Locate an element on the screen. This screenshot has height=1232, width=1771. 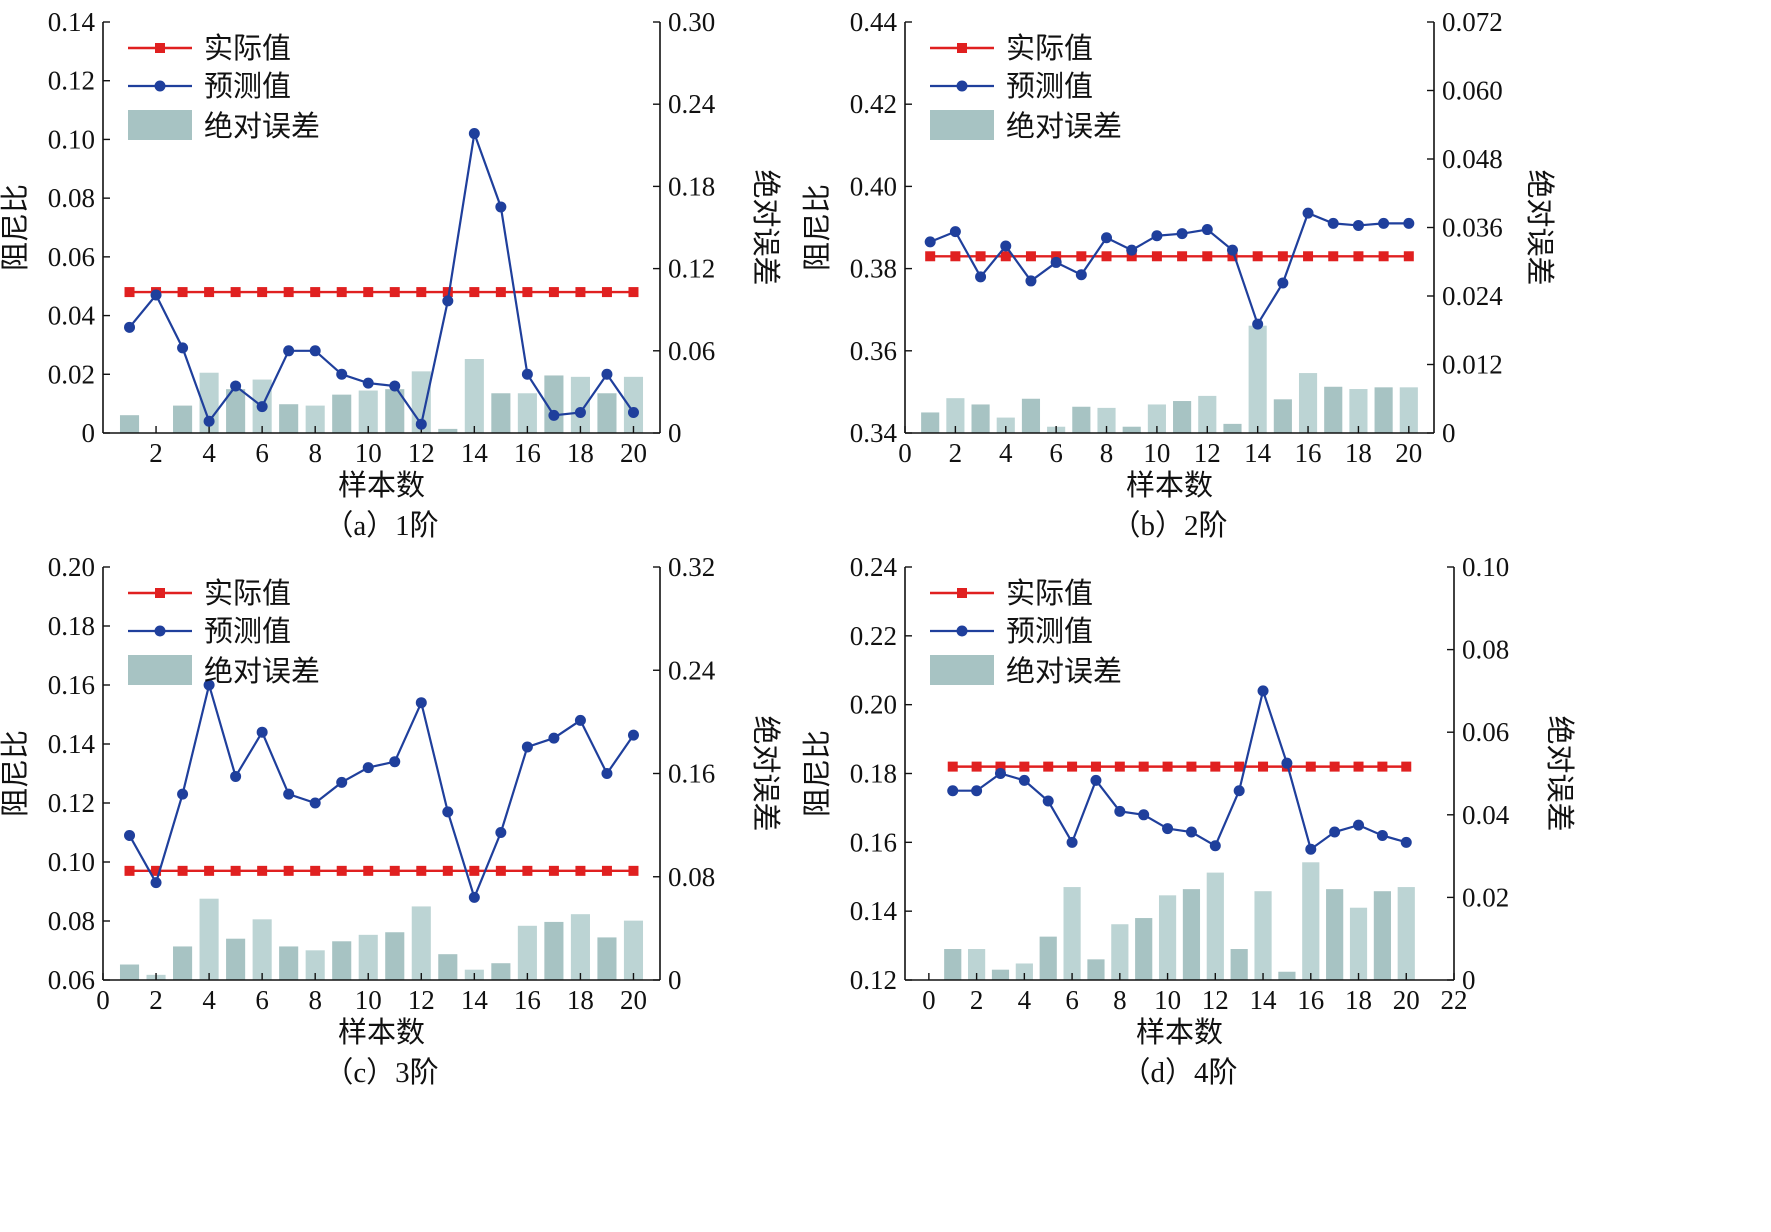
x-tick-label: 12 is located at coordinates (1215, 1000).